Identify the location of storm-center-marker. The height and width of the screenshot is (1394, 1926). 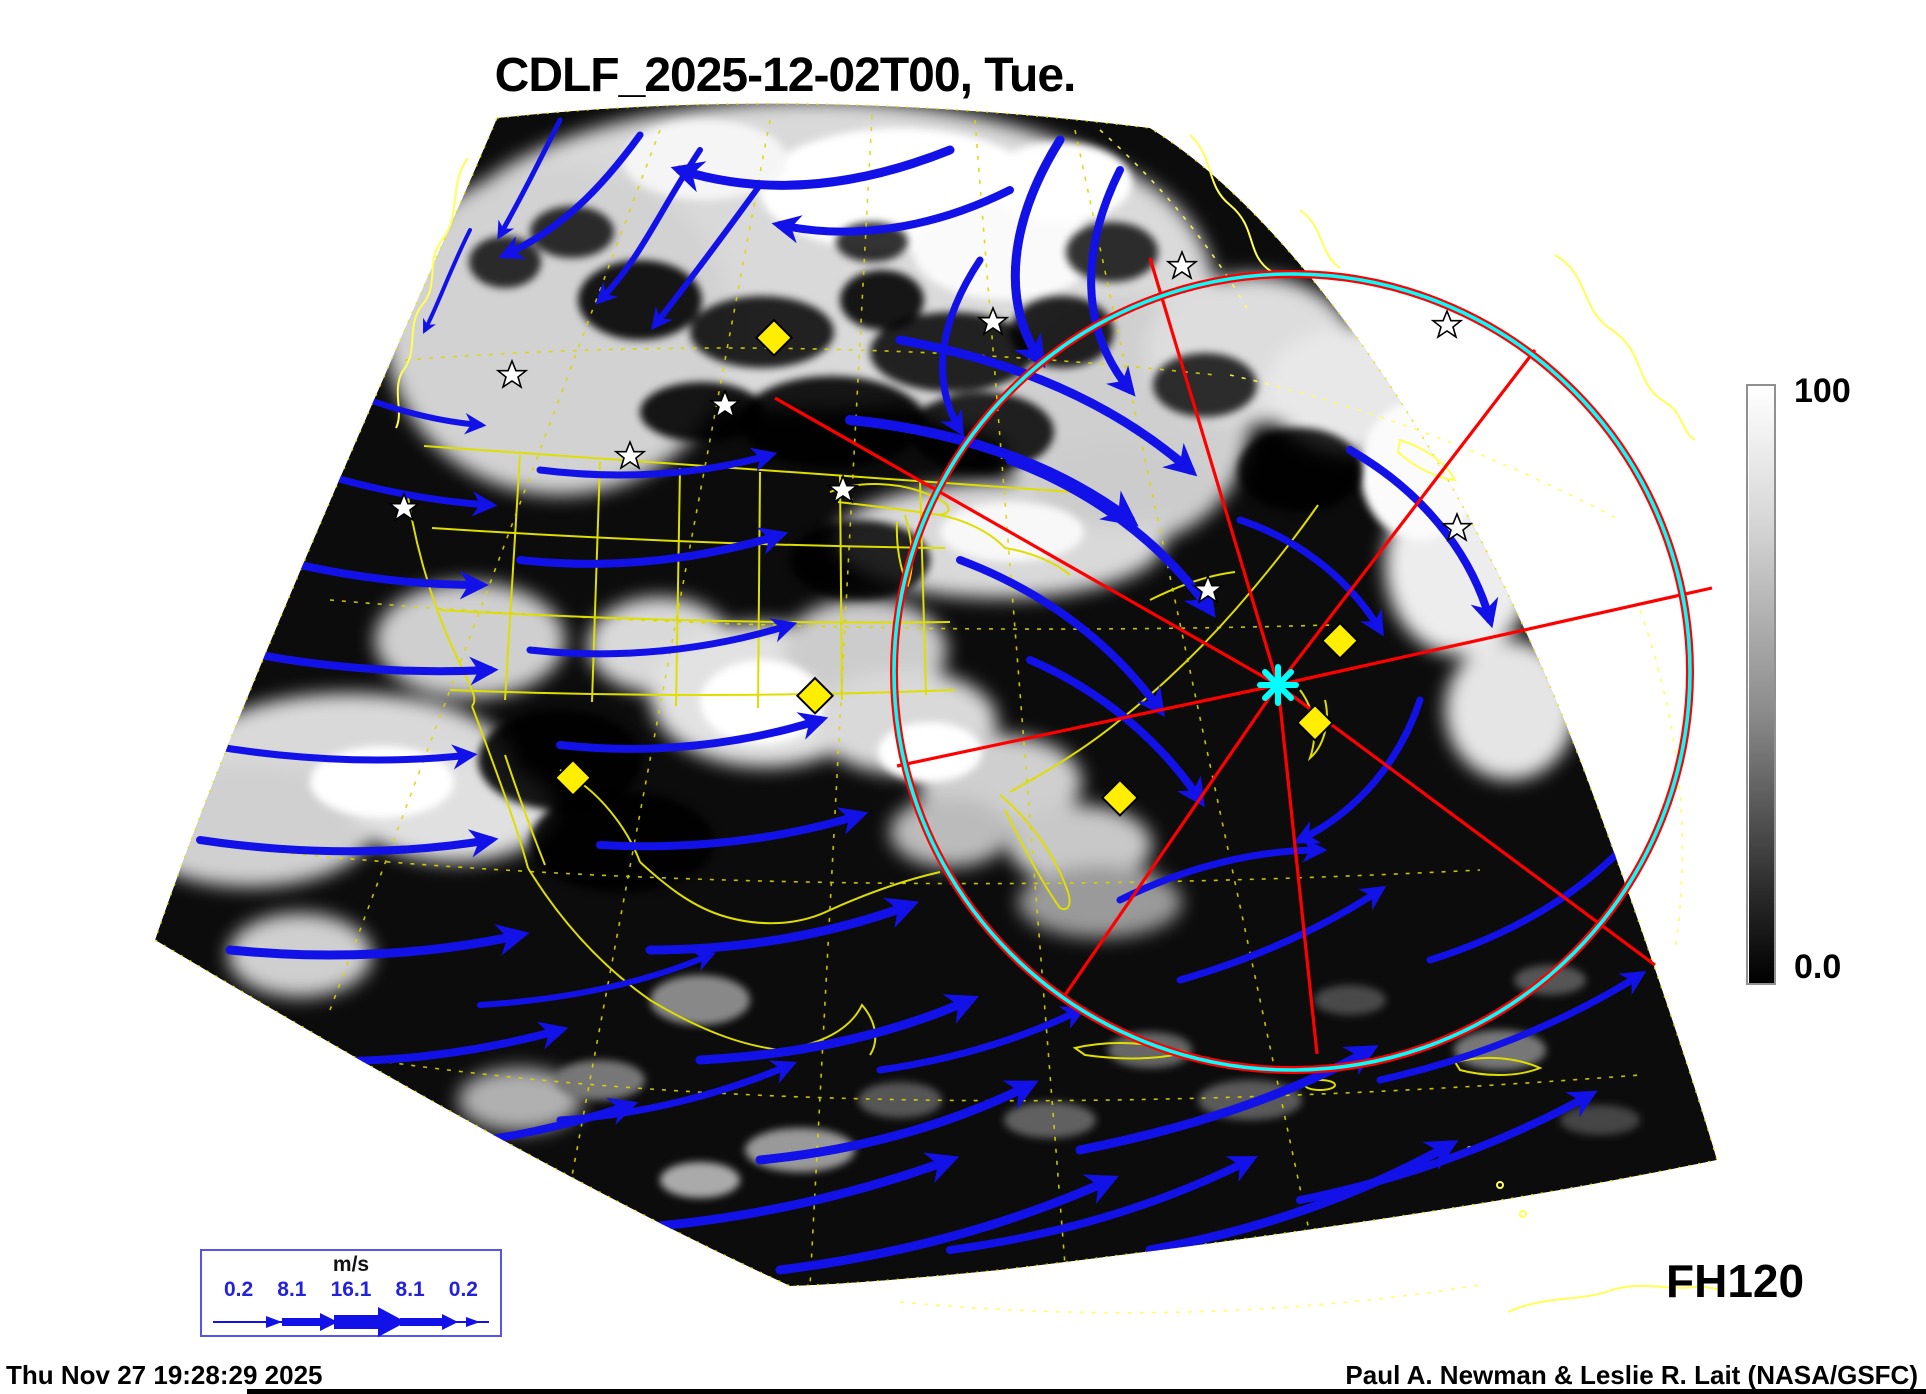
(1278, 685).